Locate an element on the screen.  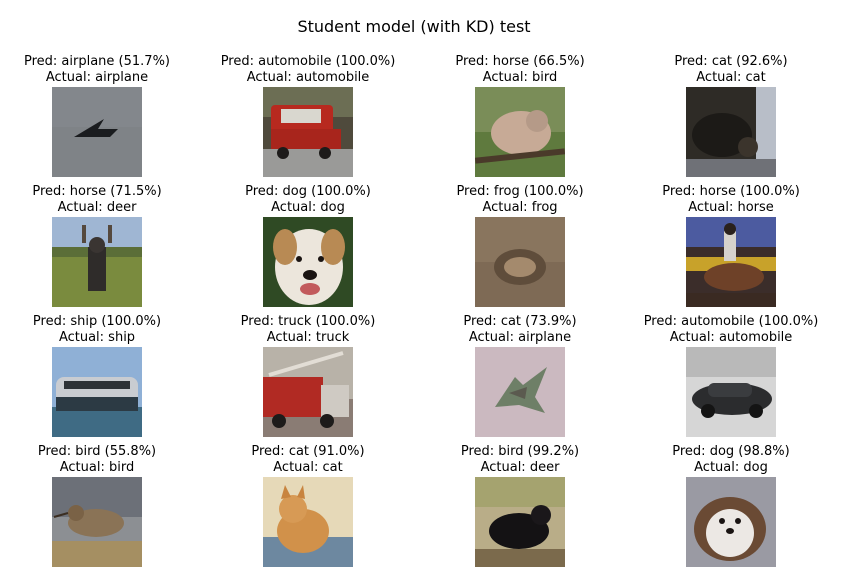
prediction-cell: Pred: cat (73.9%) Actual: airplane is located at coordinates (520, 375).